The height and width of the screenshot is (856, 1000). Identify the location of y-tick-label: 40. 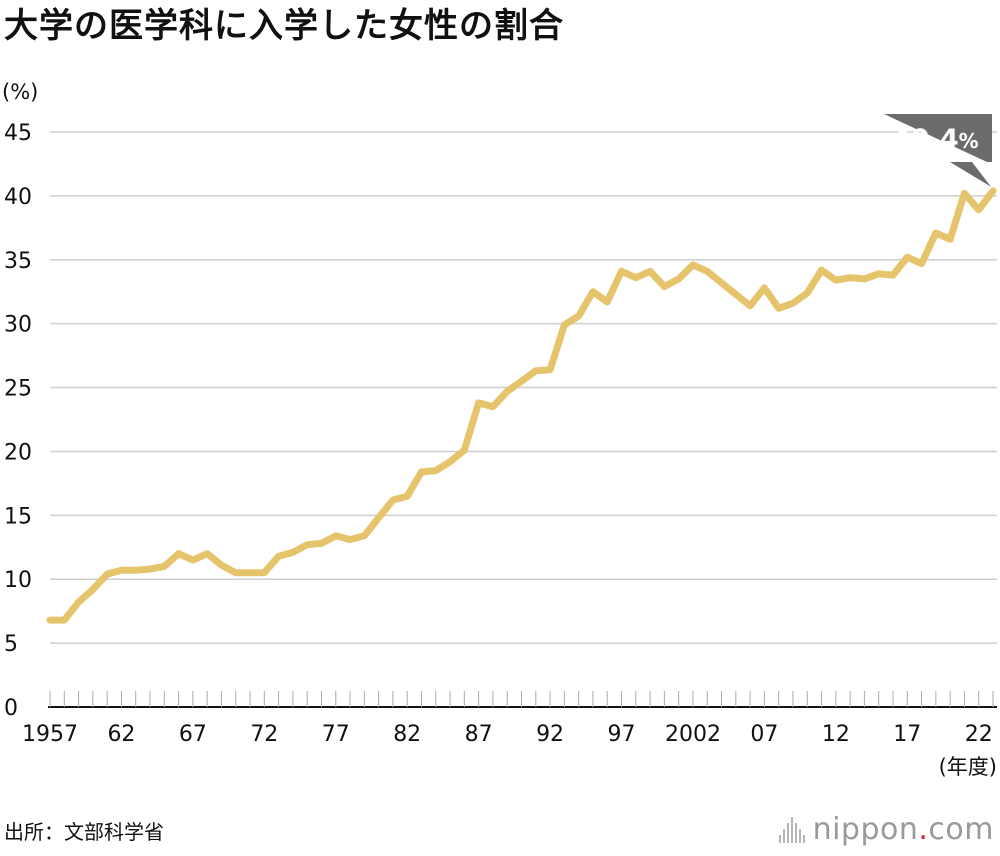
(18, 197).